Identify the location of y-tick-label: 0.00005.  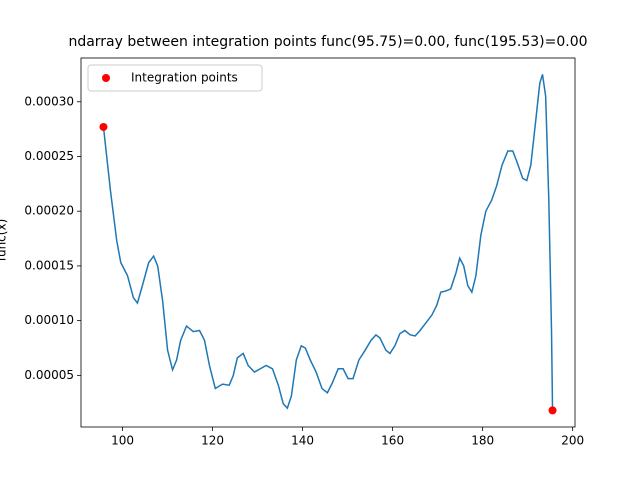
(49, 375).